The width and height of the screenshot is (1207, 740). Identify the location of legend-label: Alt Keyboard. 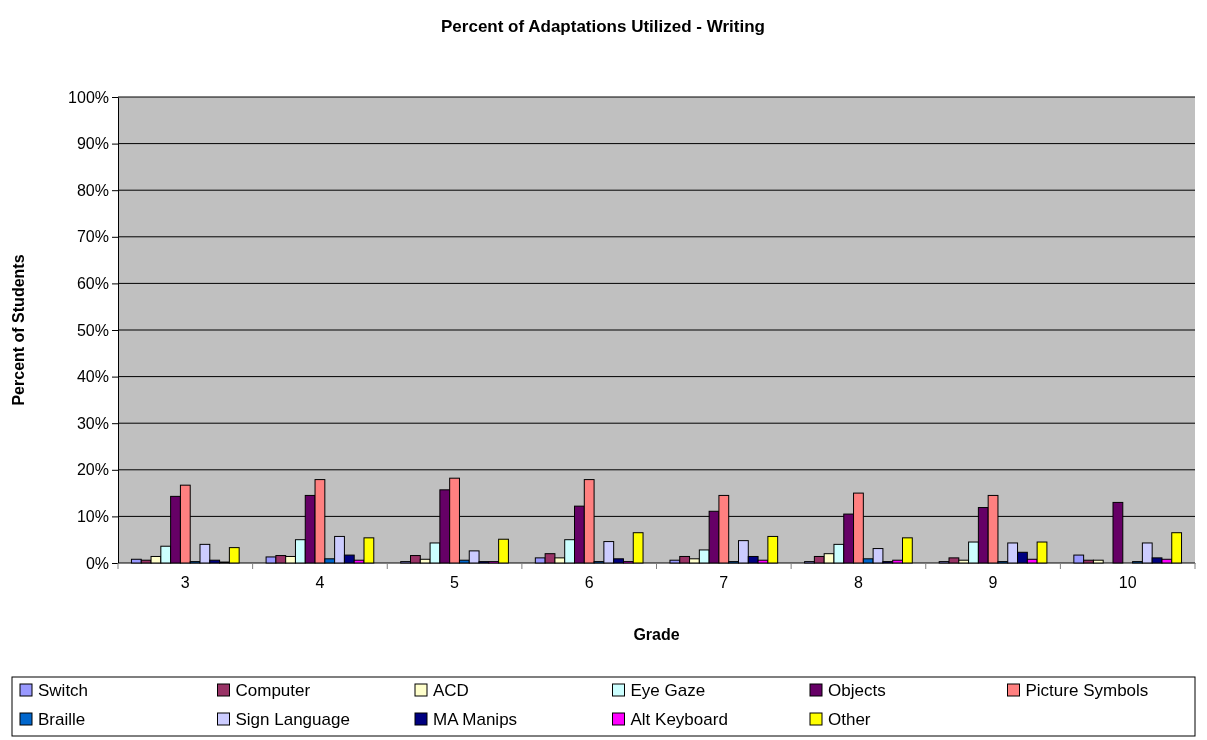
(679, 719).